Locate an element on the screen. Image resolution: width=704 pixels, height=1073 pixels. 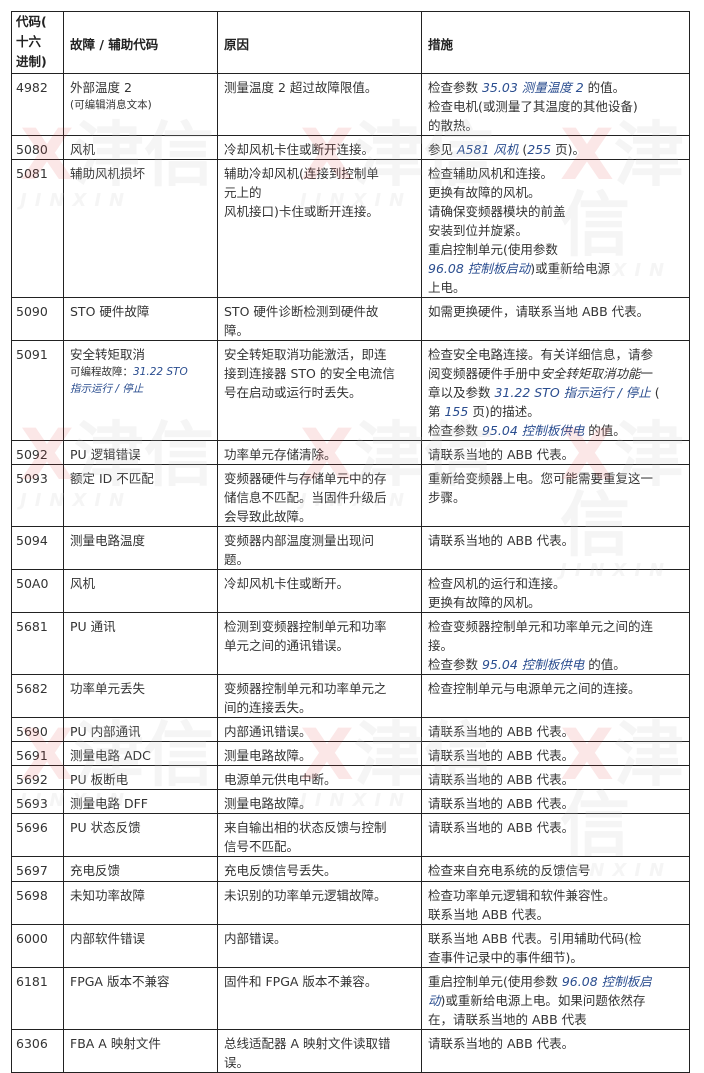
parameter-reference-link: 155 is located at coordinates (456, 411).